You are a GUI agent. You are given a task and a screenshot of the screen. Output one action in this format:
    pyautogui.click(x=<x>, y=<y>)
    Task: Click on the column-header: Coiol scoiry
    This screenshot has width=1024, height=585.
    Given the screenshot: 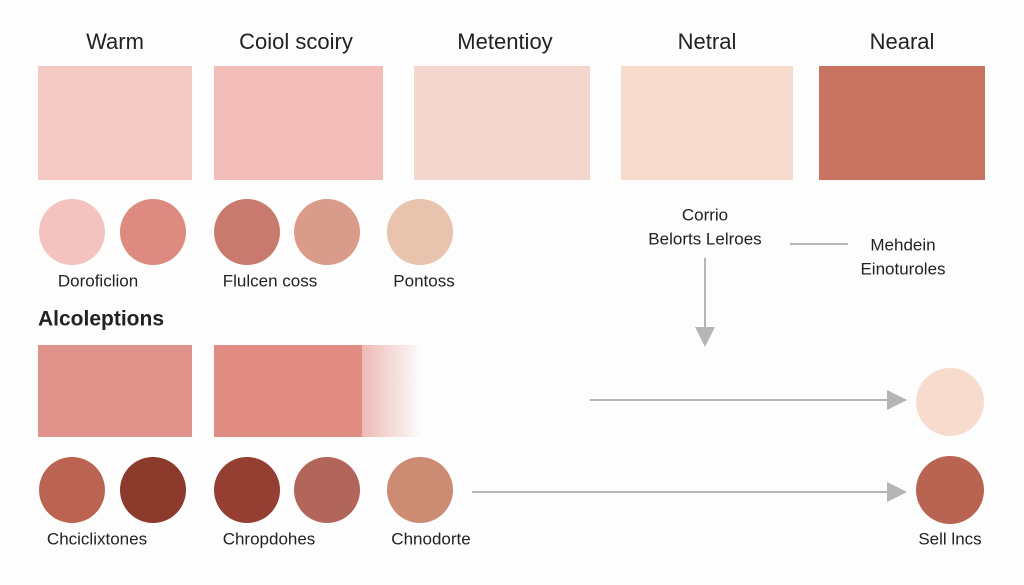 What is the action you would take?
    pyautogui.click(x=296, y=41)
    